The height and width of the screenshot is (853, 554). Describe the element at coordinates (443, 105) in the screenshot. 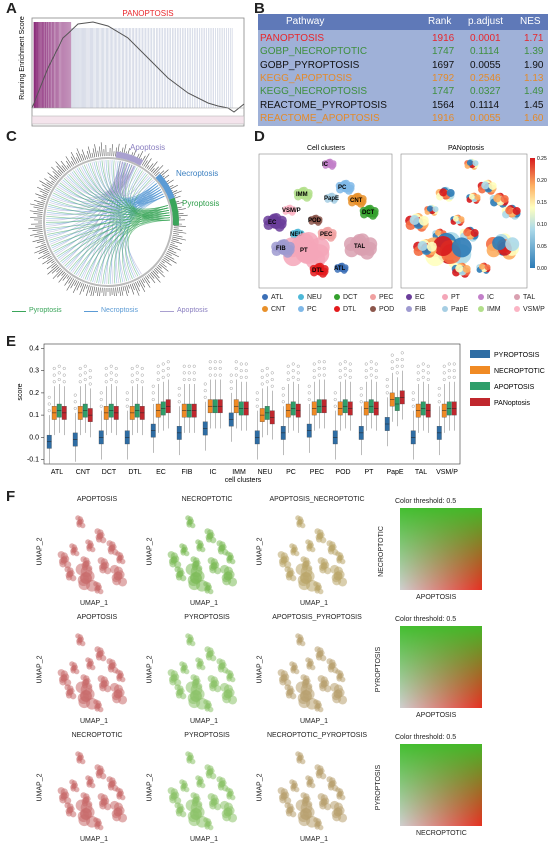

I see `cell-rank: 1564` at that location.